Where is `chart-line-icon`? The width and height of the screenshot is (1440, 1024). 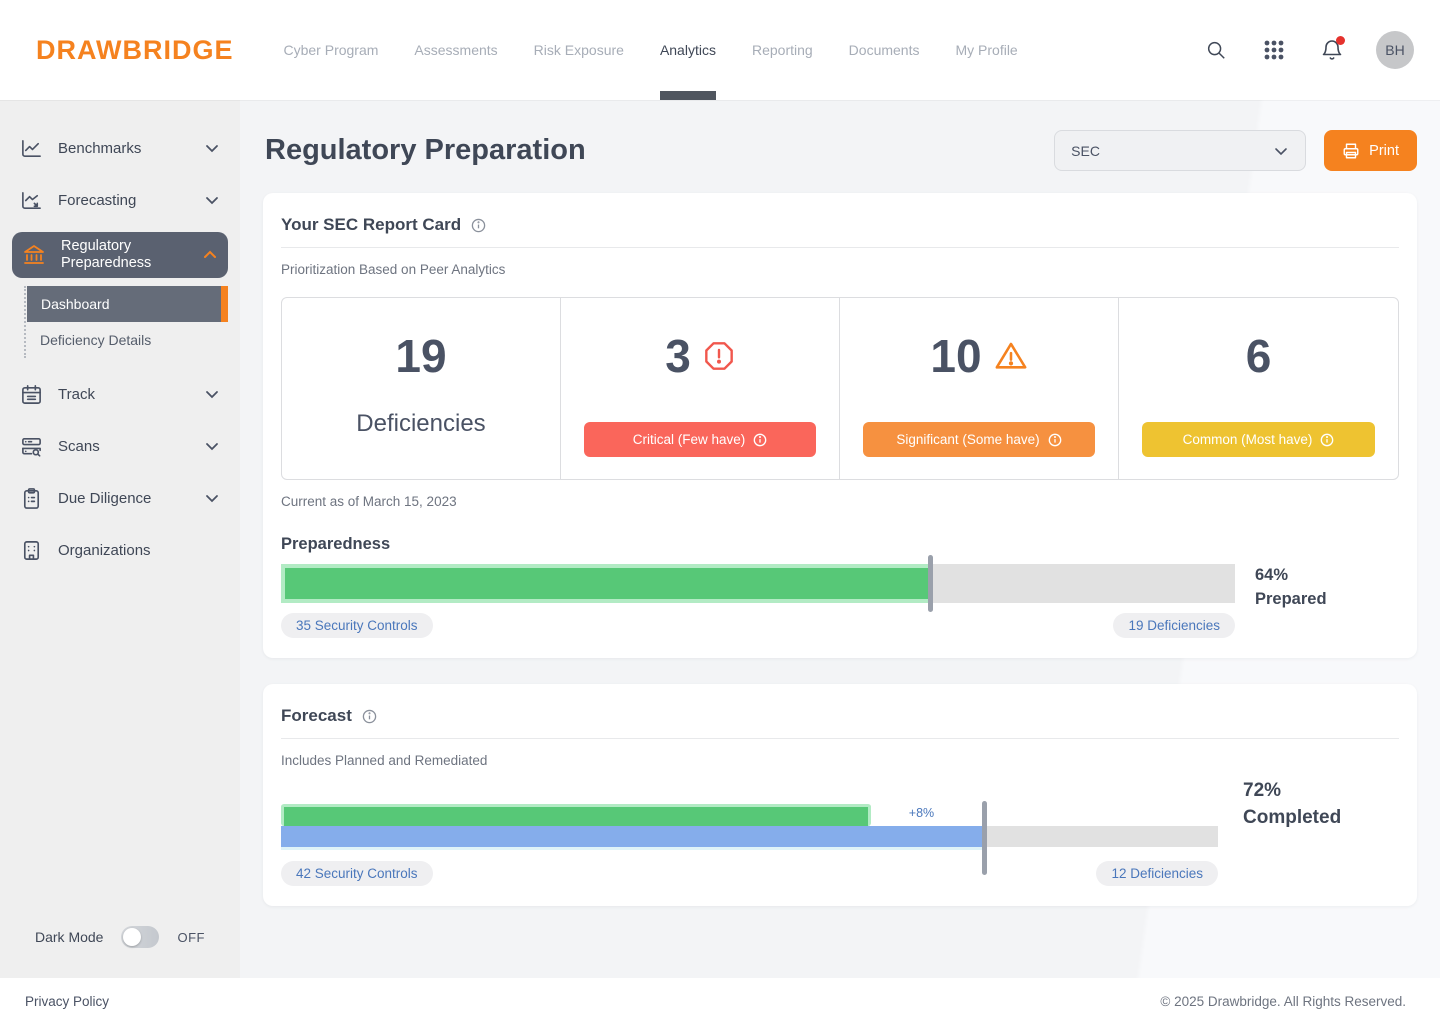
chart-line-icon is located at coordinates (31, 148).